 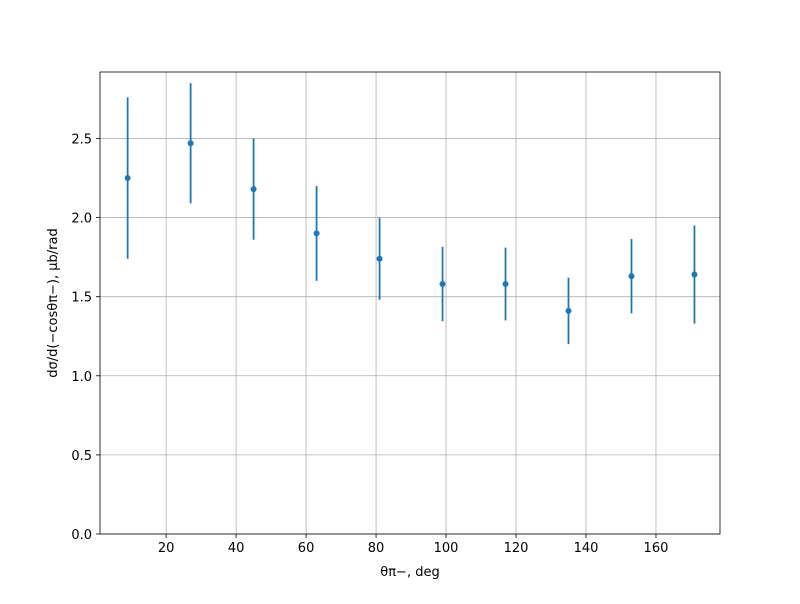 I want to click on y-tick-label: 0.0, so click(x=81, y=535).